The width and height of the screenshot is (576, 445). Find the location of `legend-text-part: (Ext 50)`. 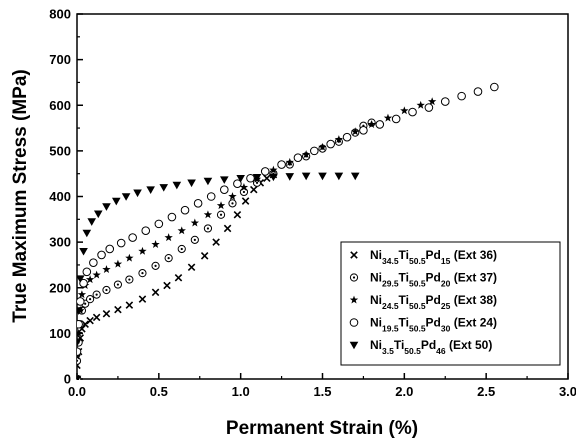

legend-text-part: (Ext 50) is located at coordinates (469, 345).